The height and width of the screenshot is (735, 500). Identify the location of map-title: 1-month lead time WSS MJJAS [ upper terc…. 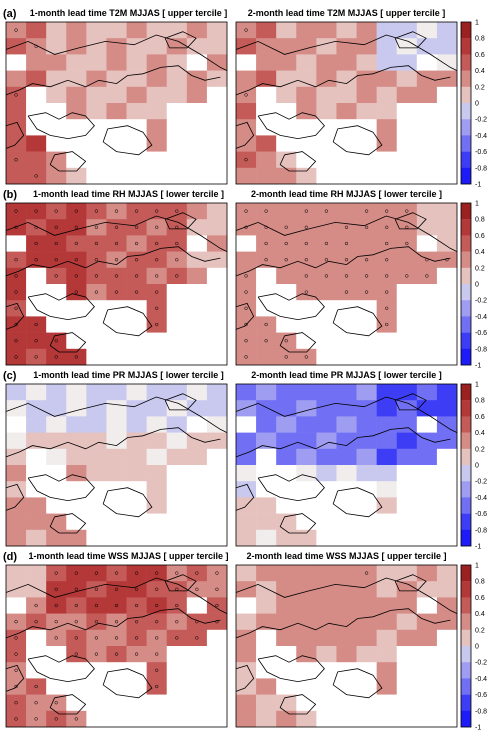
(128, 556).